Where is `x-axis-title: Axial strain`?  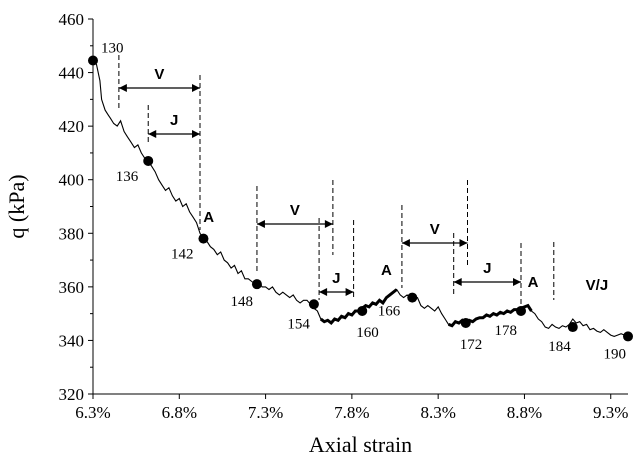 x-axis-title: Axial strain is located at coordinates (360, 444).